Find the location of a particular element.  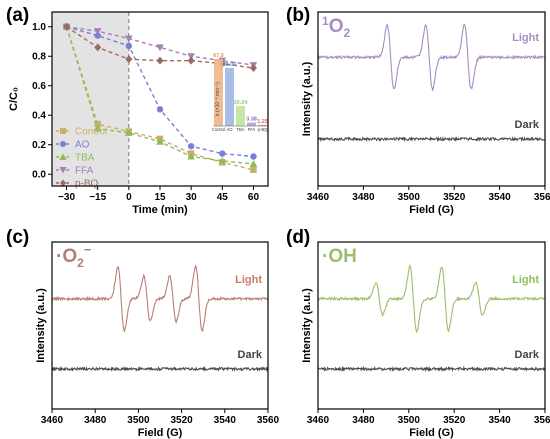

y-tick-label: 0.2 is located at coordinates (39, 145).